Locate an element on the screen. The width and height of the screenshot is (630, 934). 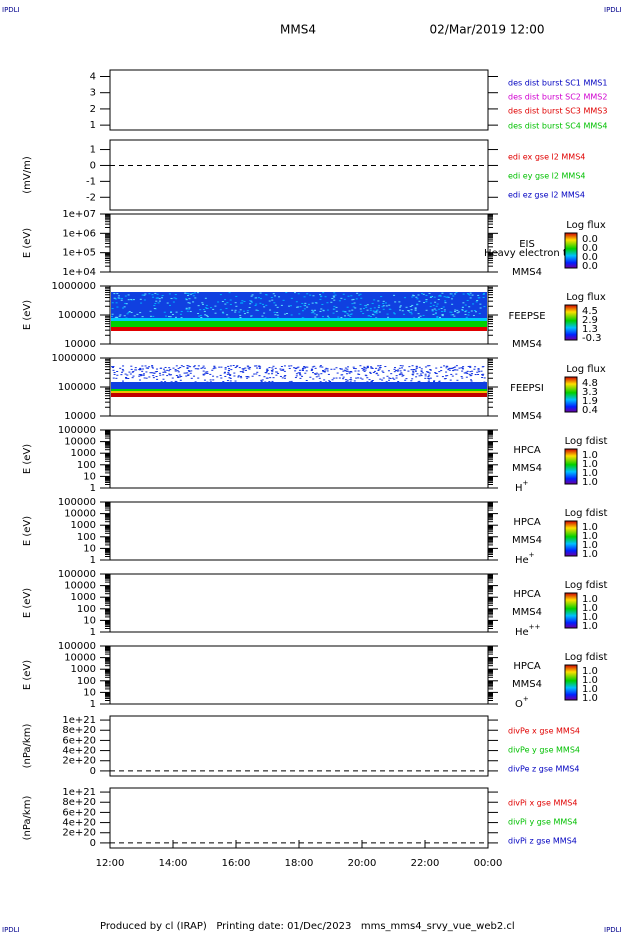
y-tick-label: 1000000 is located at coordinates (73, 286).